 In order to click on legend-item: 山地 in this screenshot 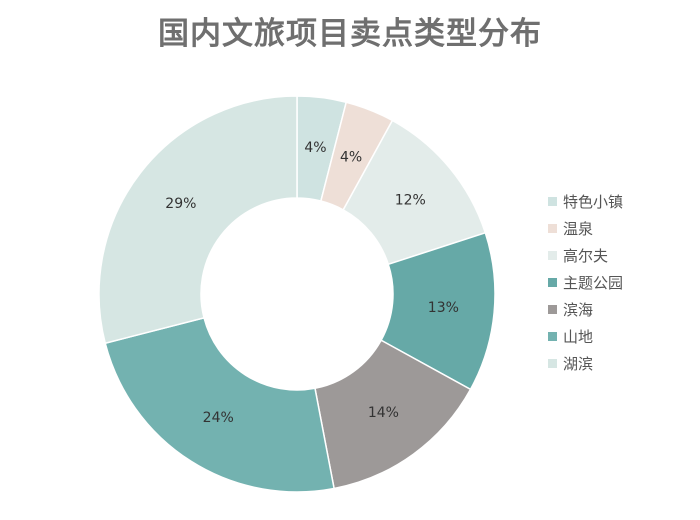, I will do `click(623, 336)`.